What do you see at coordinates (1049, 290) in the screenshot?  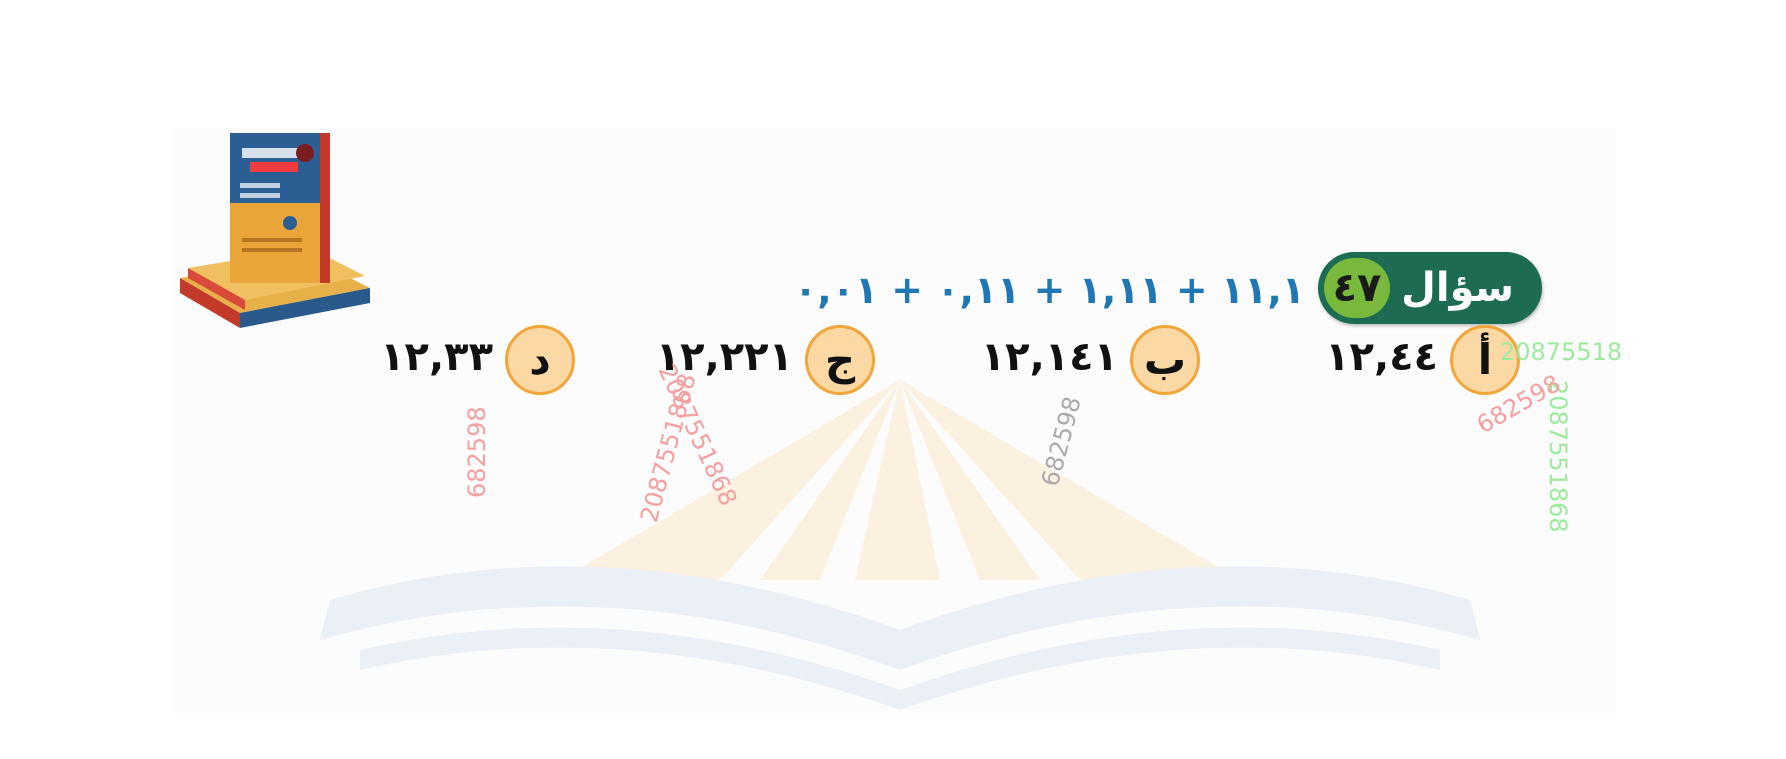 I see `question-expression: ١١,١ + ١,١١ + ٠,١١ + ٠,٠١` at bounding box center [1049, 290].